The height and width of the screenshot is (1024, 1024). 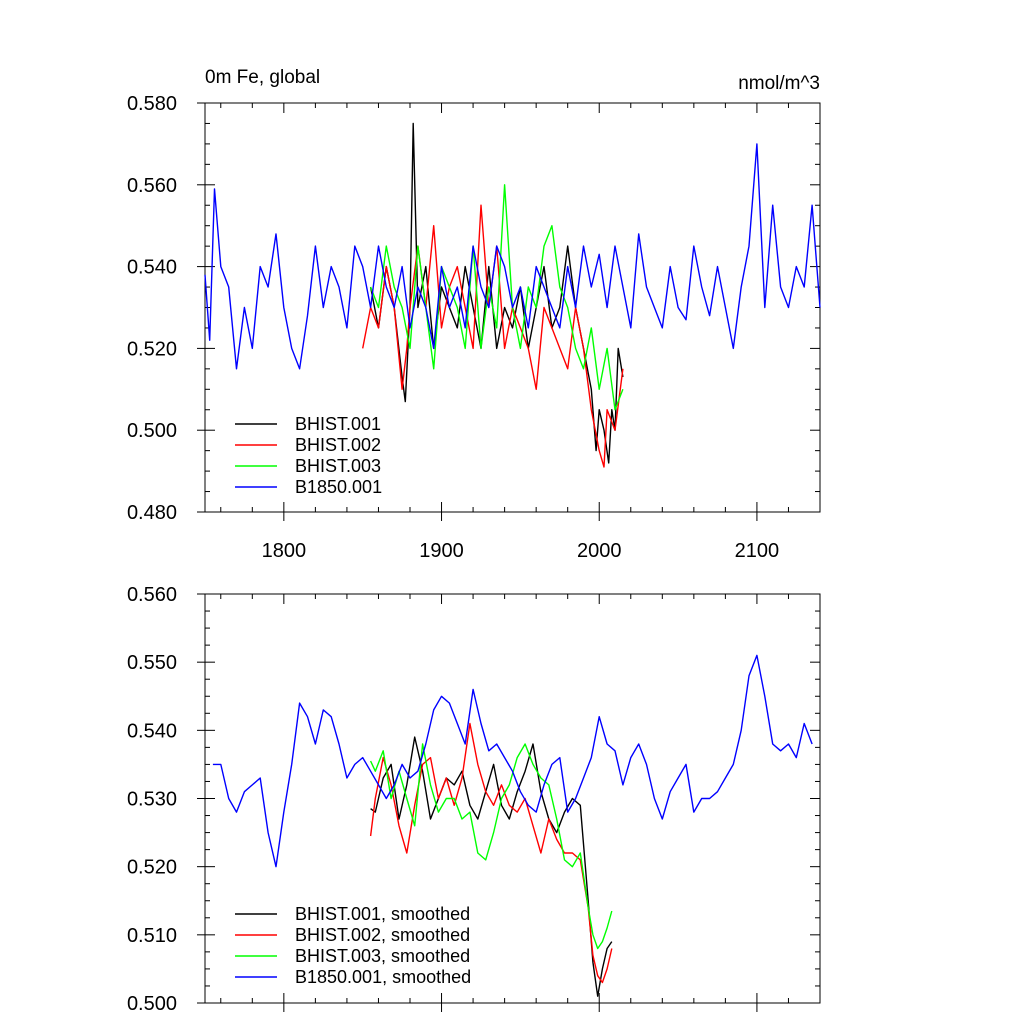 I want to click on series-line-bhist-003-smoothed, so click(x=491, y=846).